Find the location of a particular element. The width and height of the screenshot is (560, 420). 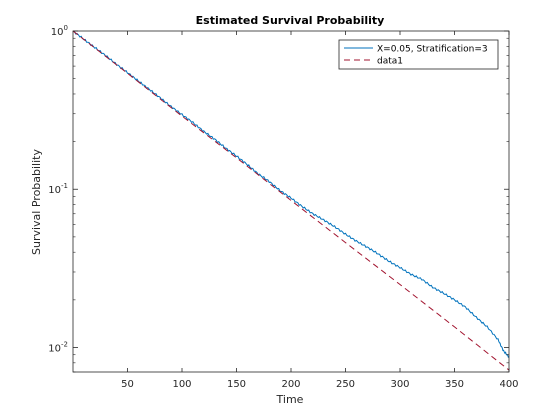

y-tick-label: 10⁻¹ is located at coordinates (58, 189).